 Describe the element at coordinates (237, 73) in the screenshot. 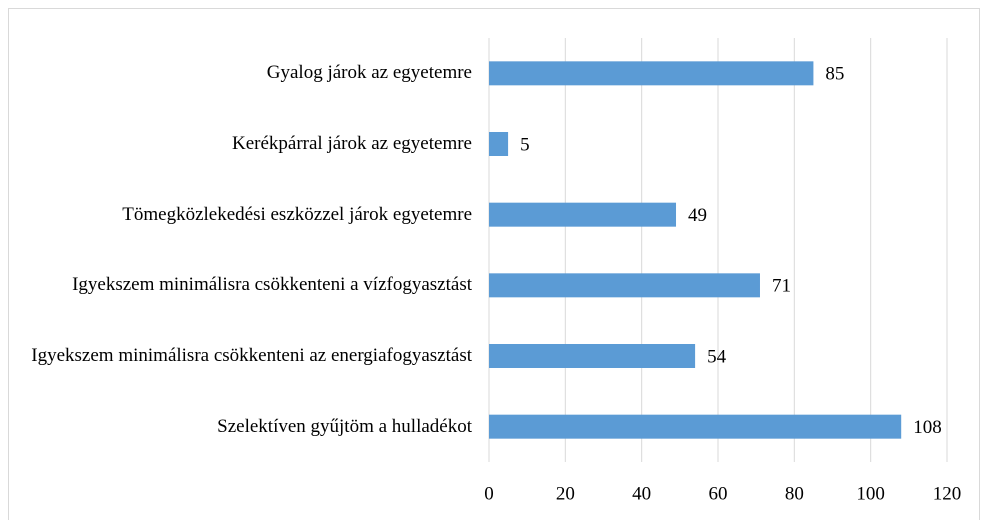

I see `y-tick-label-box: Gyalog járok az egyetemre` at that location.